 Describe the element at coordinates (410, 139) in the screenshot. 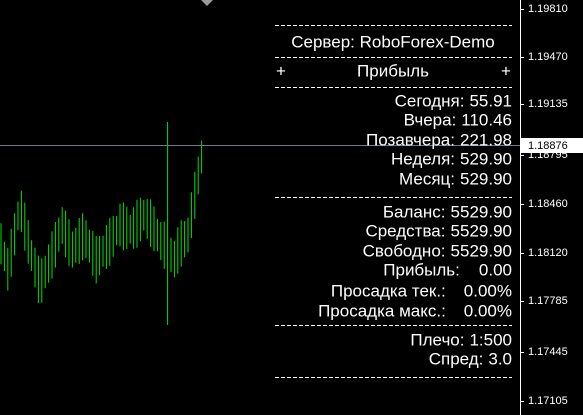

I see `row-label: Позавчера:` at that location.